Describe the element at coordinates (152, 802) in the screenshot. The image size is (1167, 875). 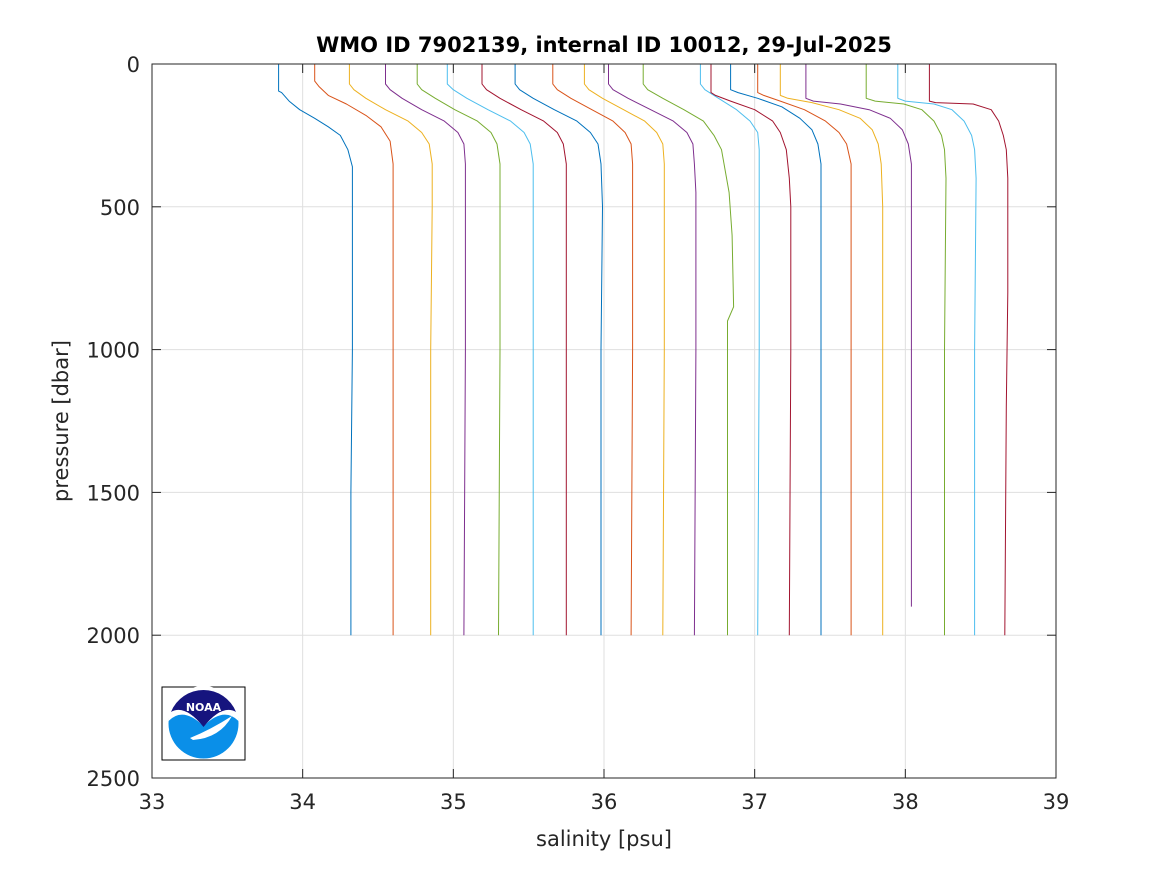
I see `x-tick-label: 33` at that location.